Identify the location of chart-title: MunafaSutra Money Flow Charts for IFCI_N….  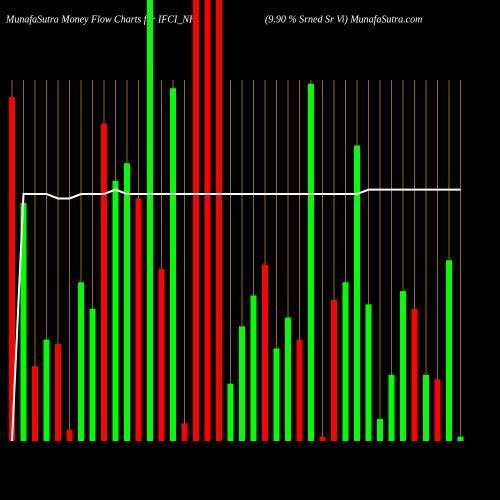
(101, 19).